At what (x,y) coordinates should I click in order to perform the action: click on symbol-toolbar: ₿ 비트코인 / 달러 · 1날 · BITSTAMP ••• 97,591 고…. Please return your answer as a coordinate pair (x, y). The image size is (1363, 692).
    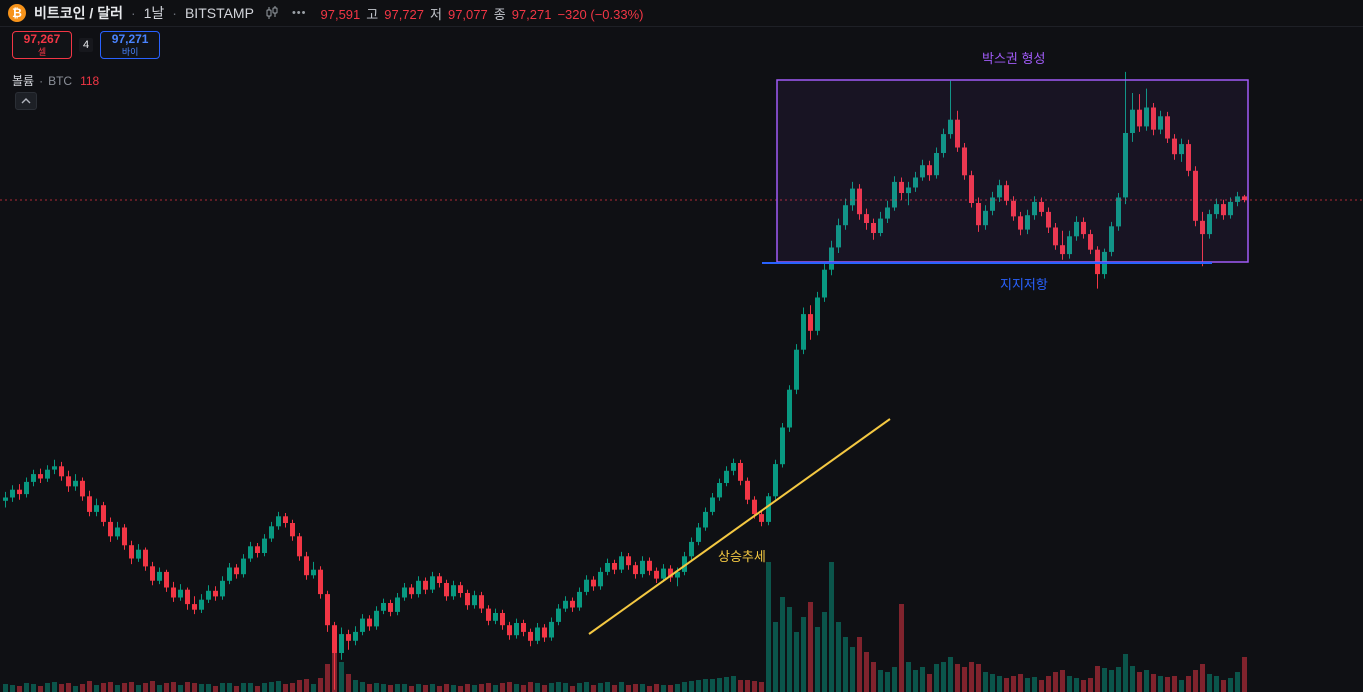
    Looking at the image, I should click on (681, 13).